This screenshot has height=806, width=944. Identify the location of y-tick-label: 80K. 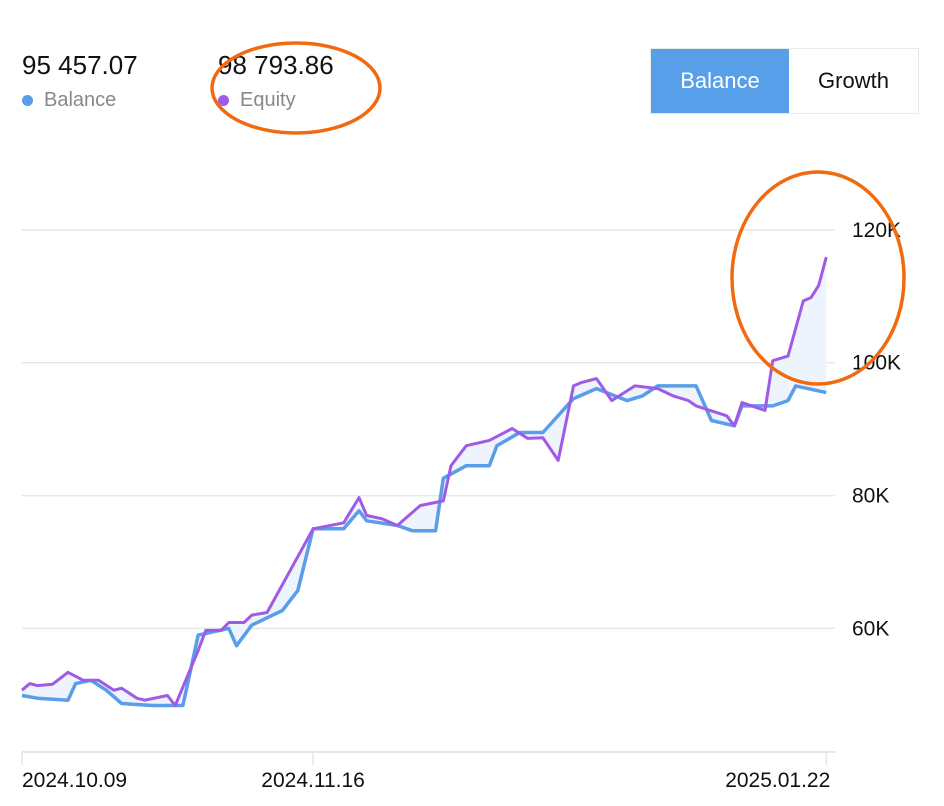
(870, 496).